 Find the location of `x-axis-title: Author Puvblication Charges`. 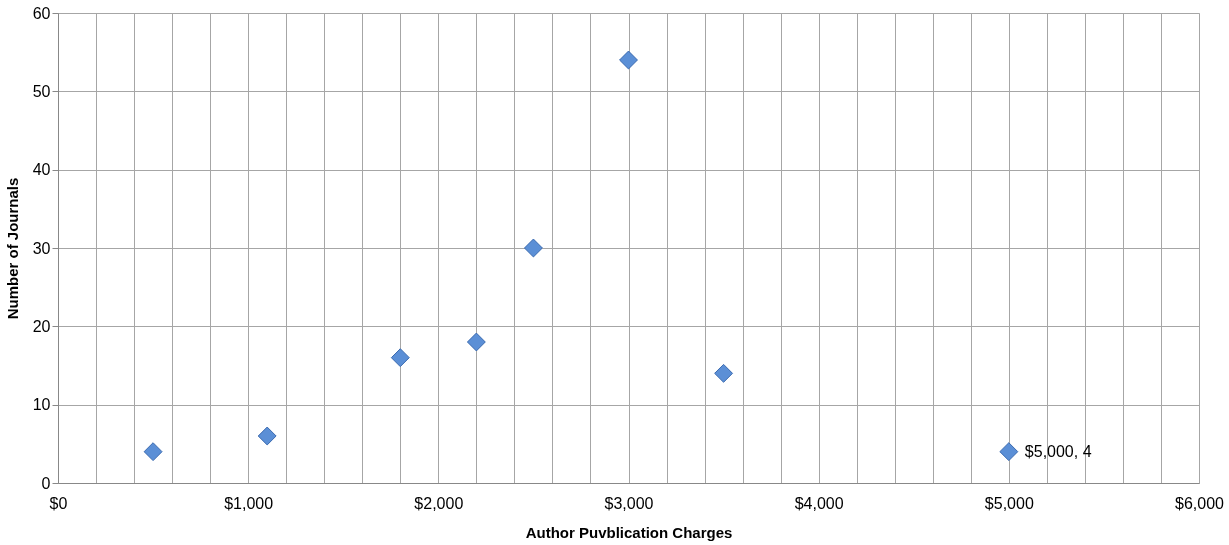

x-axis-title: Author Puvblication Charges is located at coordinates (629, 532).